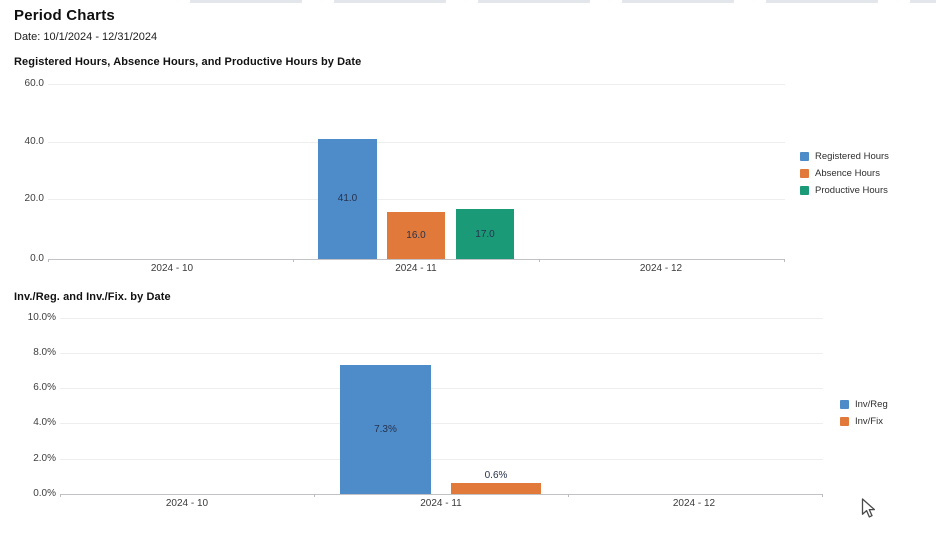 This screenshot has height=559, width=936. Describe the element at coordinates (868, 511) in the screenshot. I see `mouse-cursor-icon` at that location.